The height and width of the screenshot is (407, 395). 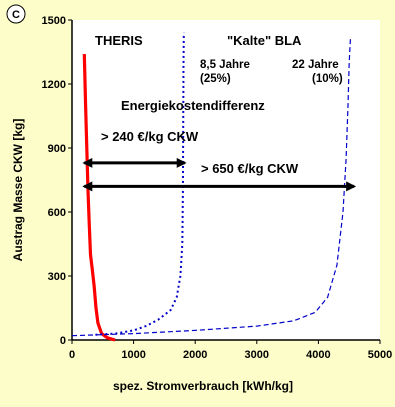 I want to click on x-tick-label: 2000, so click(x=195, y=355).